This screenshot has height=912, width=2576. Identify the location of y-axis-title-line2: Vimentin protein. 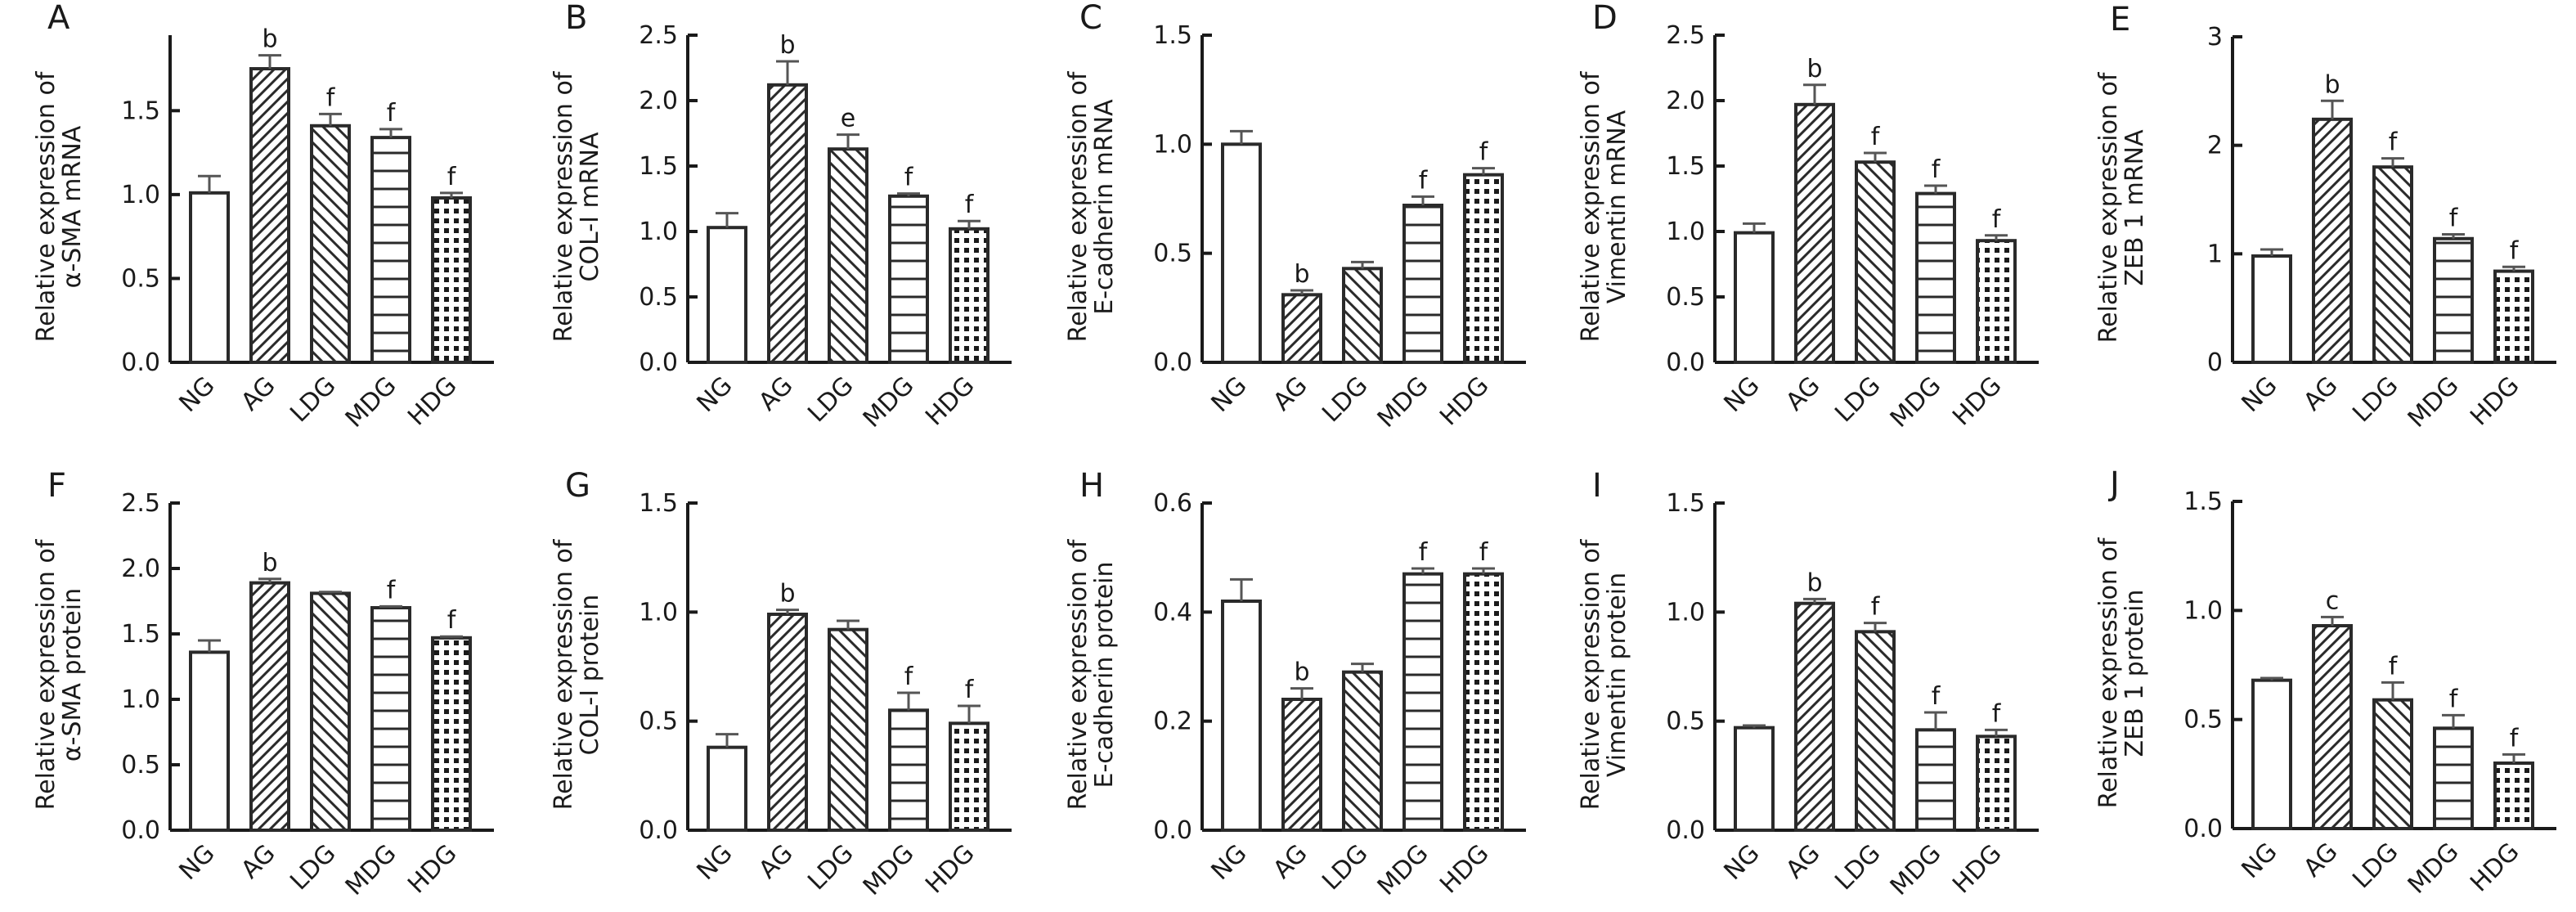
(1617, 675).